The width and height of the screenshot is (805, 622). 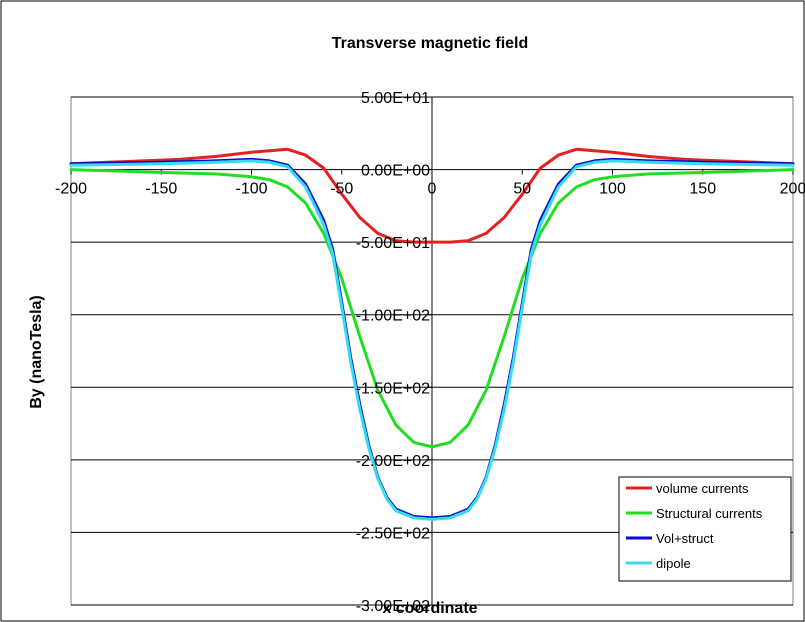 What do you see at coordinates (251, 189) in the screenshot?
I see `x-tick-label: -100` at bounding box center [251, 189].